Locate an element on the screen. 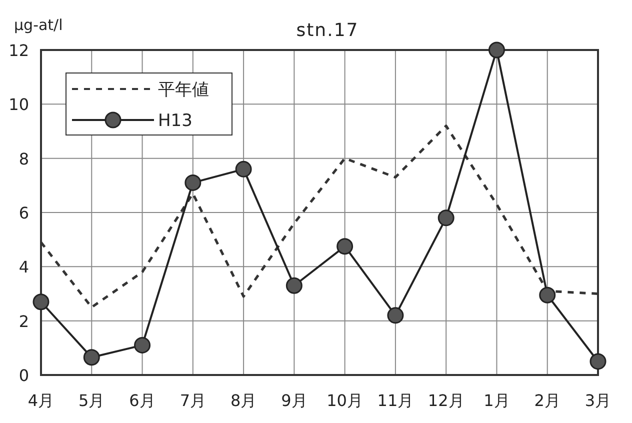 The height and width of the screenshot is (423, 632). y-tick-label: 4 is located at coordinates (23, 267).